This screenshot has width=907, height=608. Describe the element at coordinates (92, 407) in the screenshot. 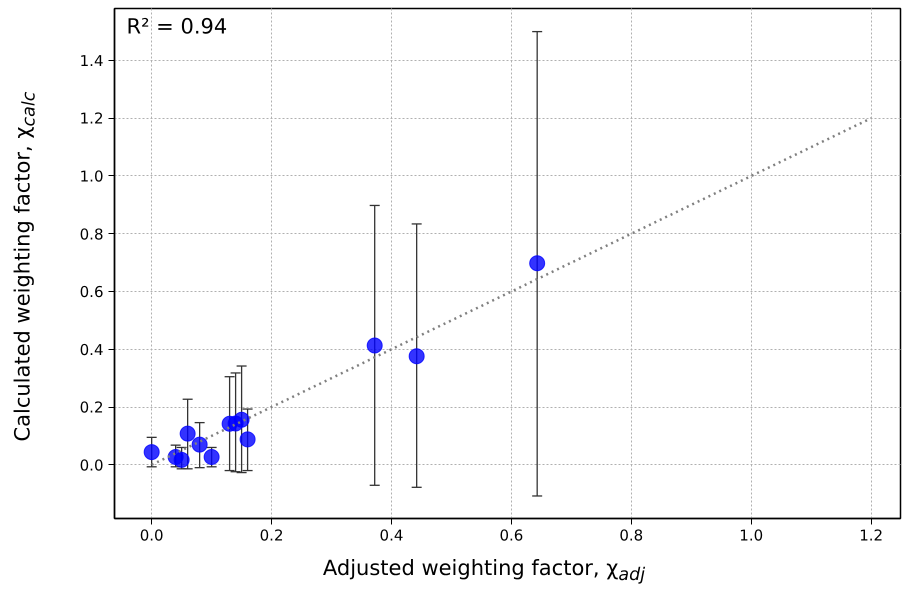

I see `y-tick-label: 0.2` at that location.